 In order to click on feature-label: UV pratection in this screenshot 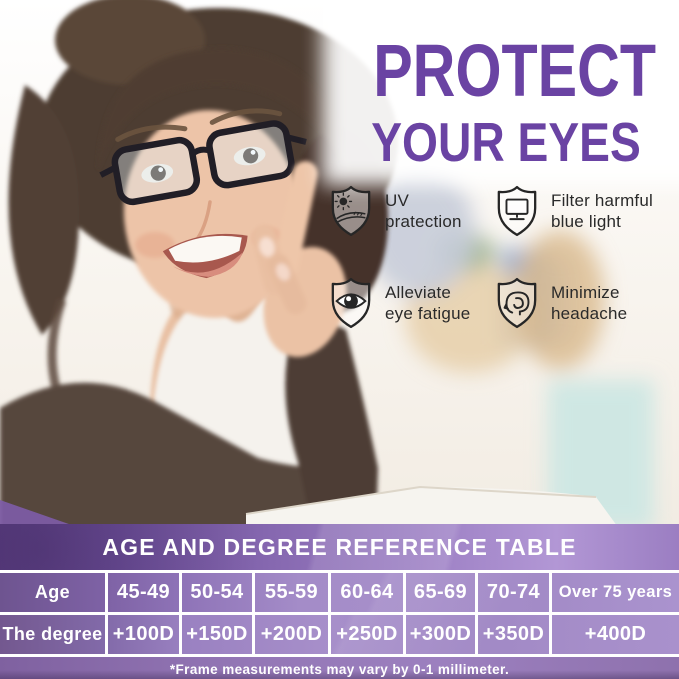, I will do `click(423, 210)`.